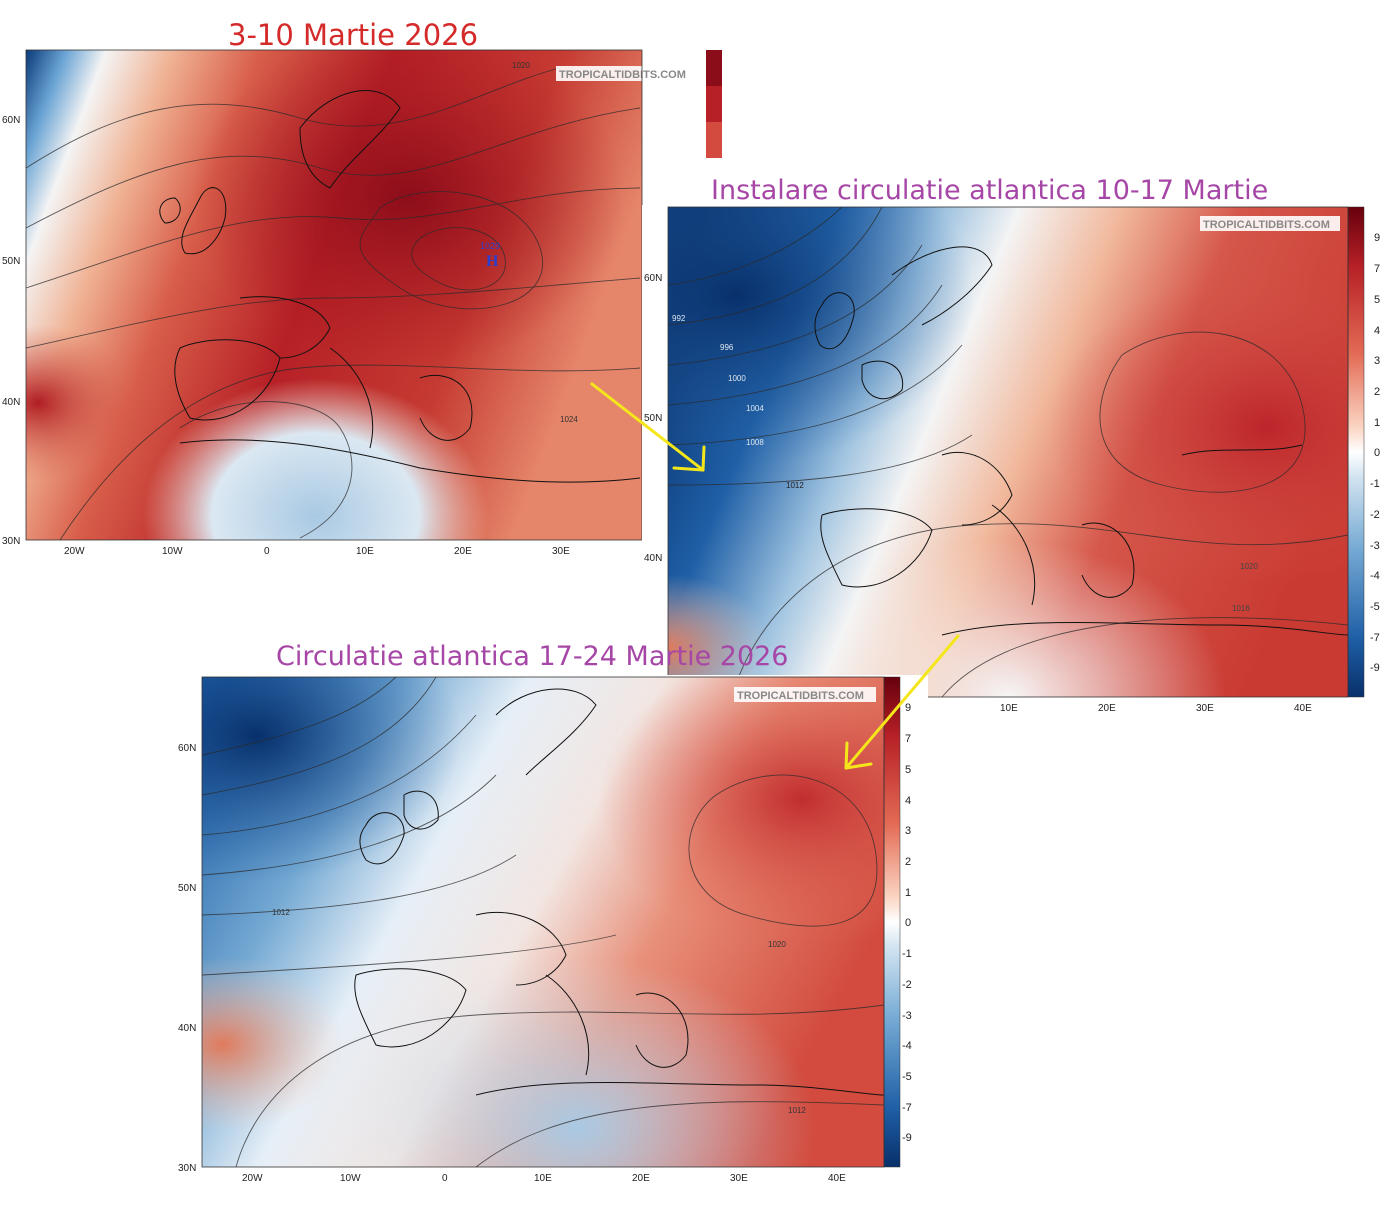 Image resolution: width=1400 pixels, height=1212 pixels. I want to click on panel1-lat-label: 40N, so click(11, 402).